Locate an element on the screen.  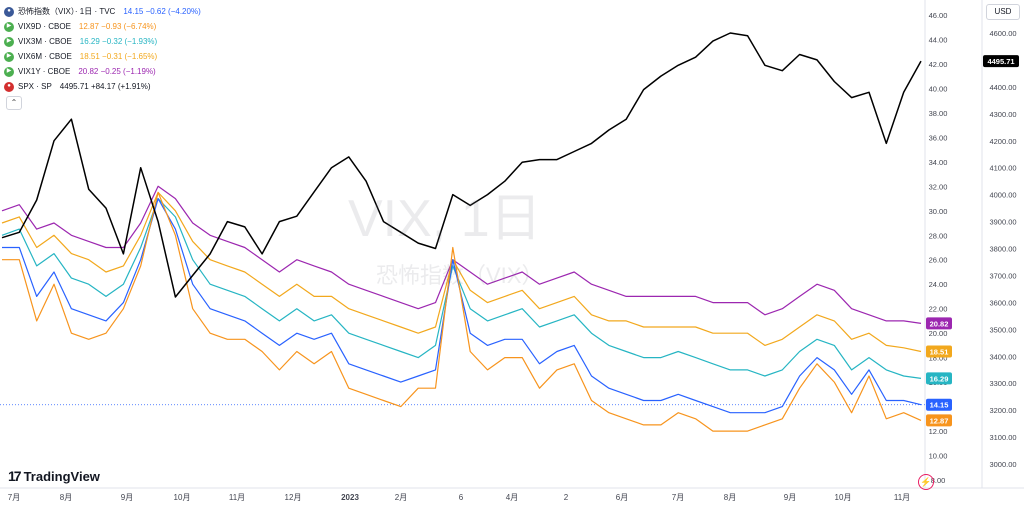
x-axis-tick-label: 12月 is located at coordinates (293, 497).